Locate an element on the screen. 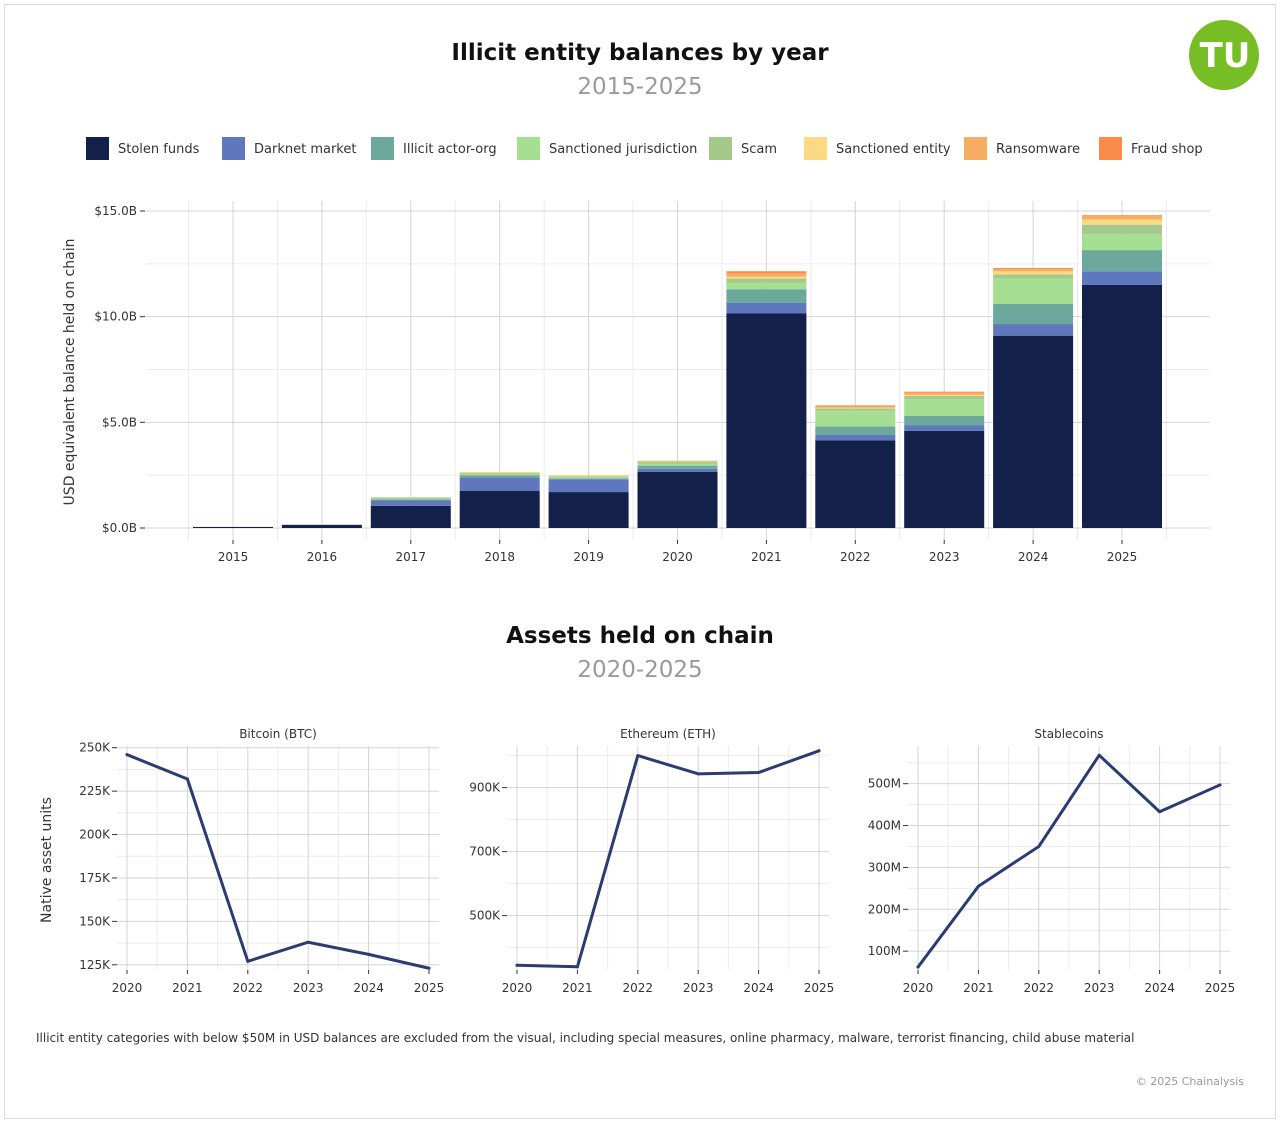 The image size is (1280, 1123). legend-label: Sanctioned entity is located at coordinates (893, 149).